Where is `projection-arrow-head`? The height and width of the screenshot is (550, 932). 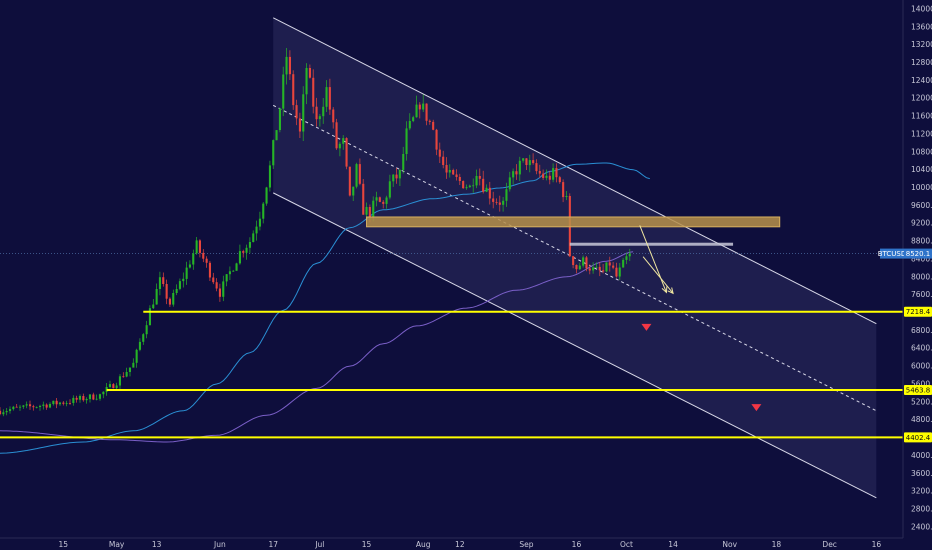 projection-arrow-head is located at coordinates (670, 291).